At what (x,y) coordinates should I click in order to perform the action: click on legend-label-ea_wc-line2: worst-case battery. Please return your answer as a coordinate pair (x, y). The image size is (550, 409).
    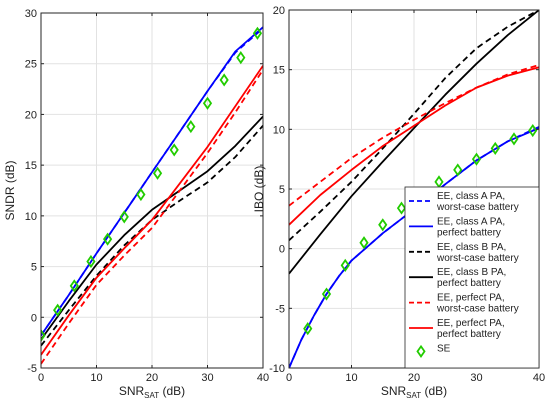
    Looking at the image, I should click on (477, 207).